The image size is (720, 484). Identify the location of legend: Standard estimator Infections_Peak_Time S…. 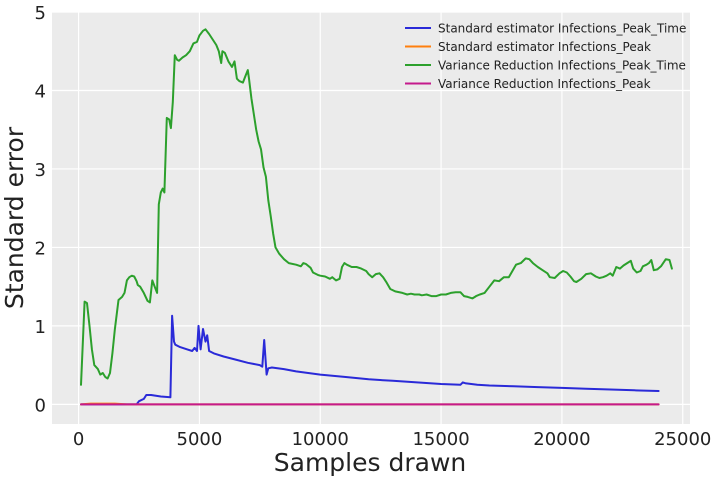
(545, 56).